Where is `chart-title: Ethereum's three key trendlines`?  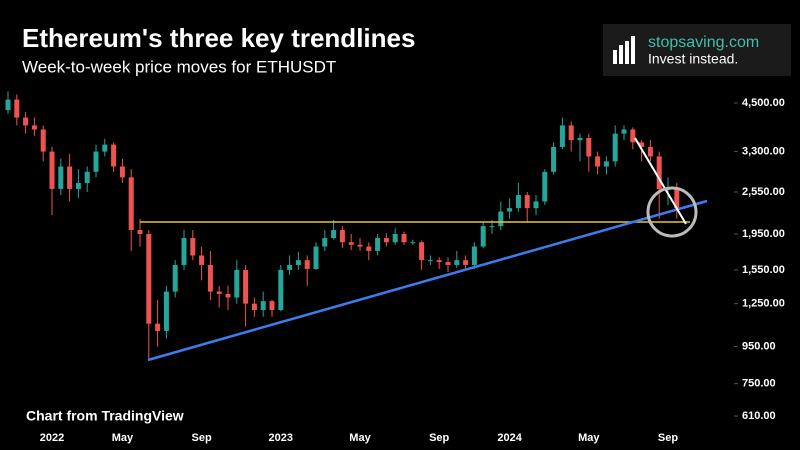 chart-title: Ethereum's three key trendlines is located at coordinates (218, 38).